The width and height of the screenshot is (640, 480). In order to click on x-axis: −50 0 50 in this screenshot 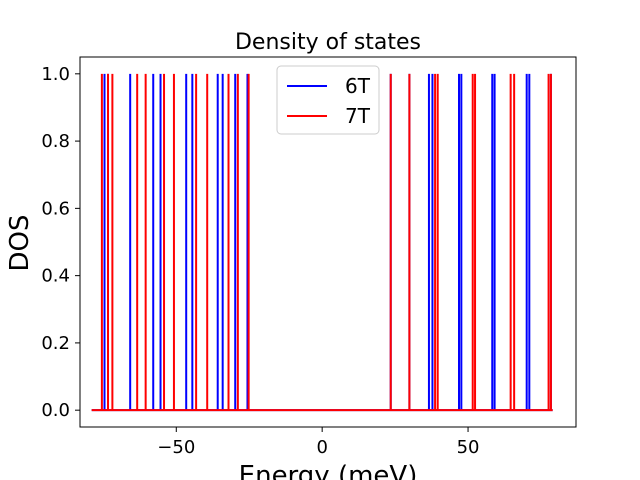, I will do `click(318, 442)`.